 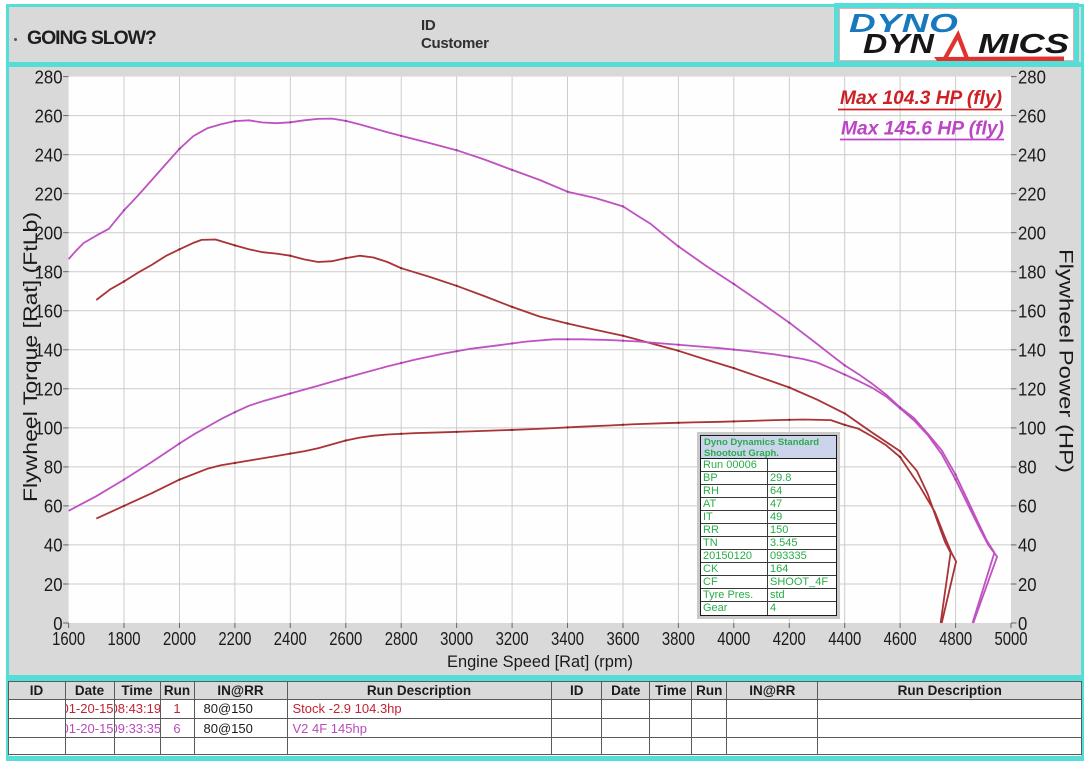 I want to click on svg-text: 4000, so click(x=733, y=638).